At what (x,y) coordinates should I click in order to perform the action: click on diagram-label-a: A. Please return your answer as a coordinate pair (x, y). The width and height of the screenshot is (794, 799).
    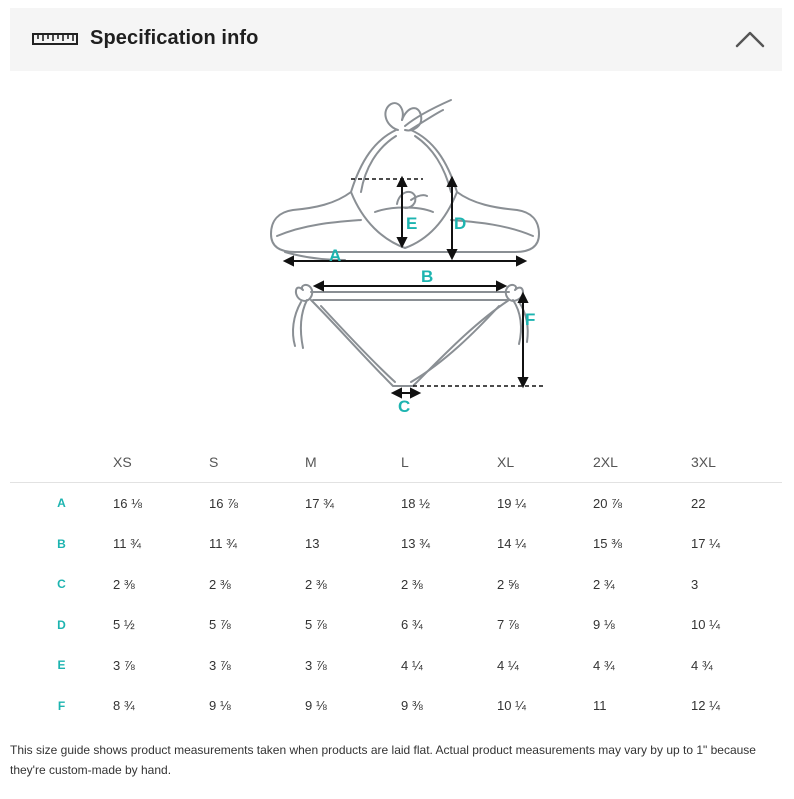
    Looking at the image, I should click on (335, 255).